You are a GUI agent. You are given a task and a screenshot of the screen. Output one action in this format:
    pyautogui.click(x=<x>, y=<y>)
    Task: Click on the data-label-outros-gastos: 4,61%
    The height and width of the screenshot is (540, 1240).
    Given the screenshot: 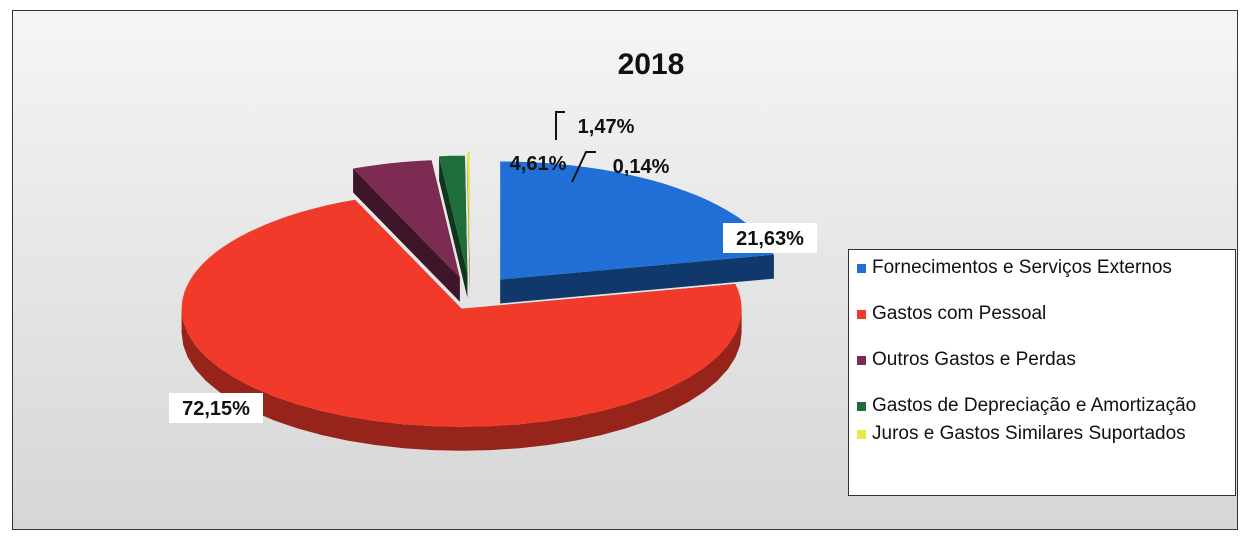 What is the action you would take?
    pyautogui.click(x=538, y=164)
    